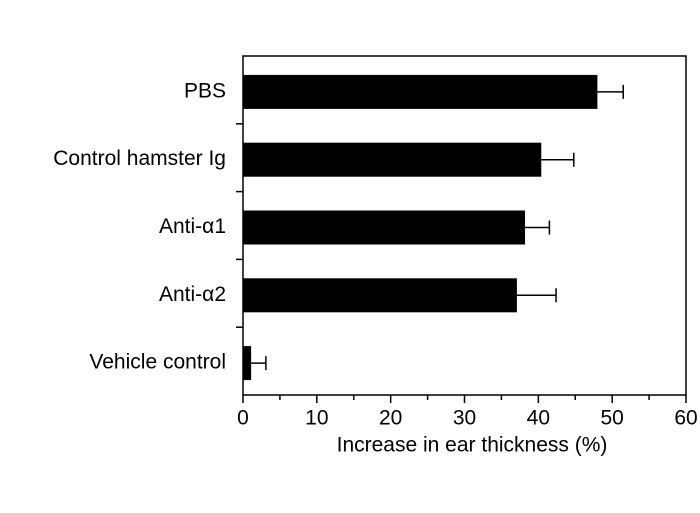 The width and height of the screenshot is (700, 513). What do you see at coordinates (464, 418) in the screenshot?
I see `x-tick-label: 30` at bounding box center [464, 418].